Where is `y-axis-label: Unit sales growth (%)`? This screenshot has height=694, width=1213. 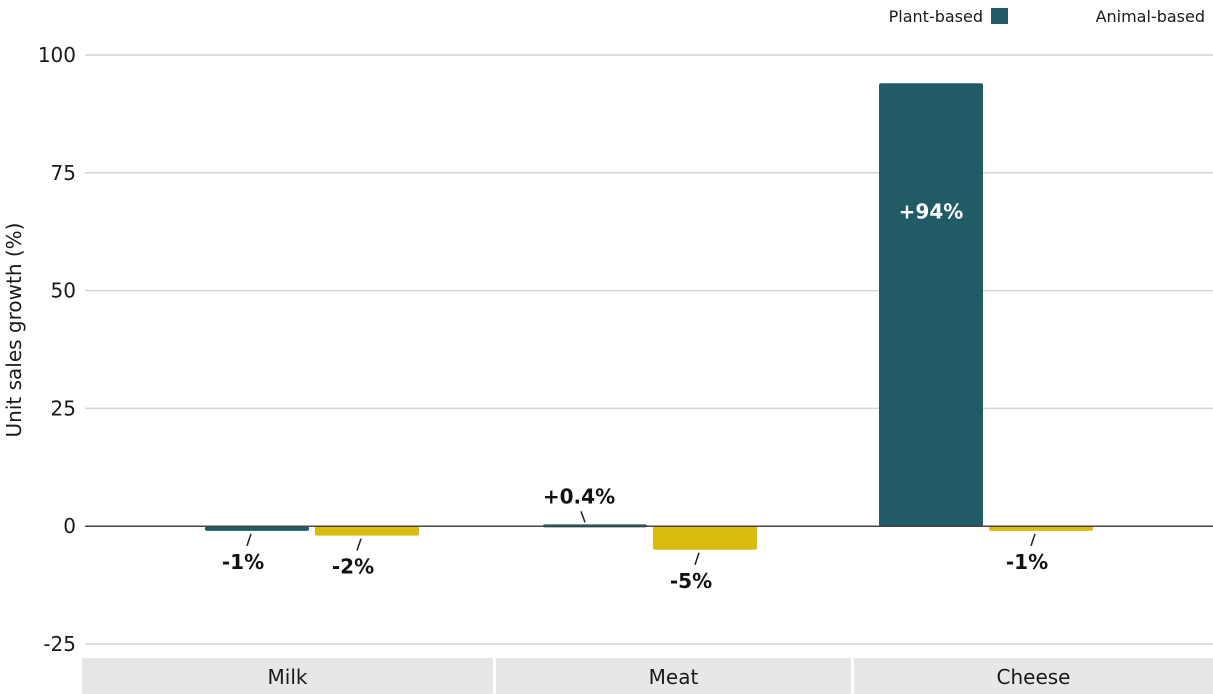 y-axis-label: Unit sales growth (%) is located at coordinates (14, 330).